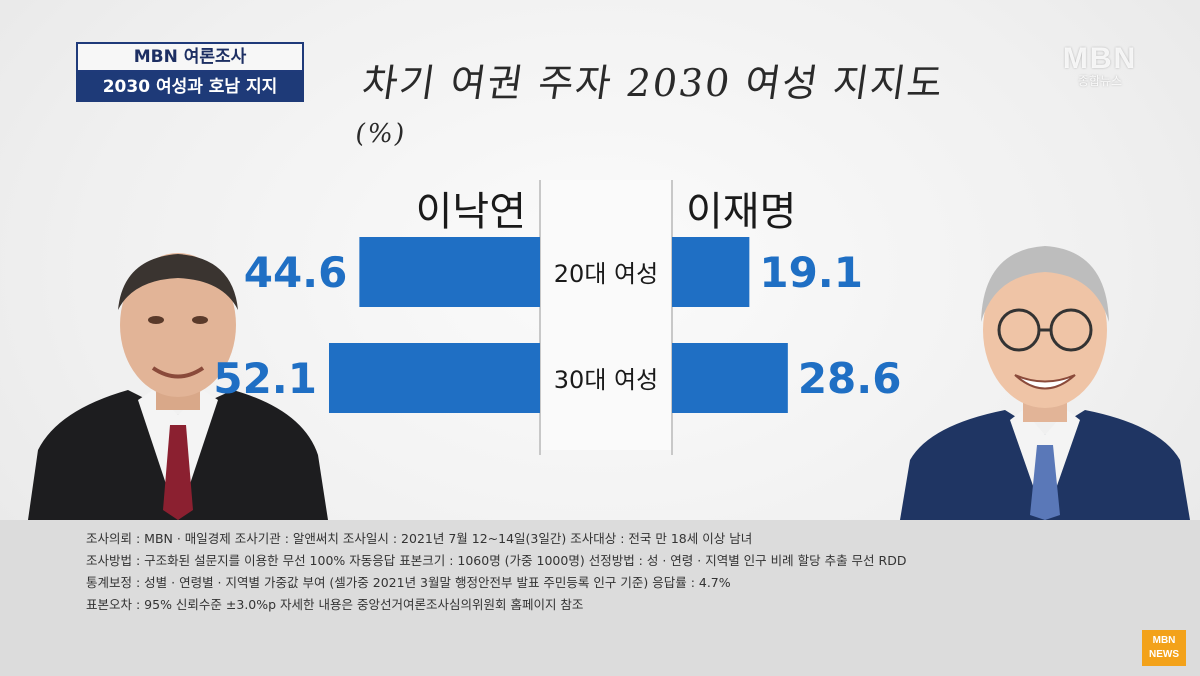 This screenshot has height=676, width=1200. What do you see at coordinates (178, 386) in the screenshot?
I see `left-person-photo` at bounding box center [178, 386].